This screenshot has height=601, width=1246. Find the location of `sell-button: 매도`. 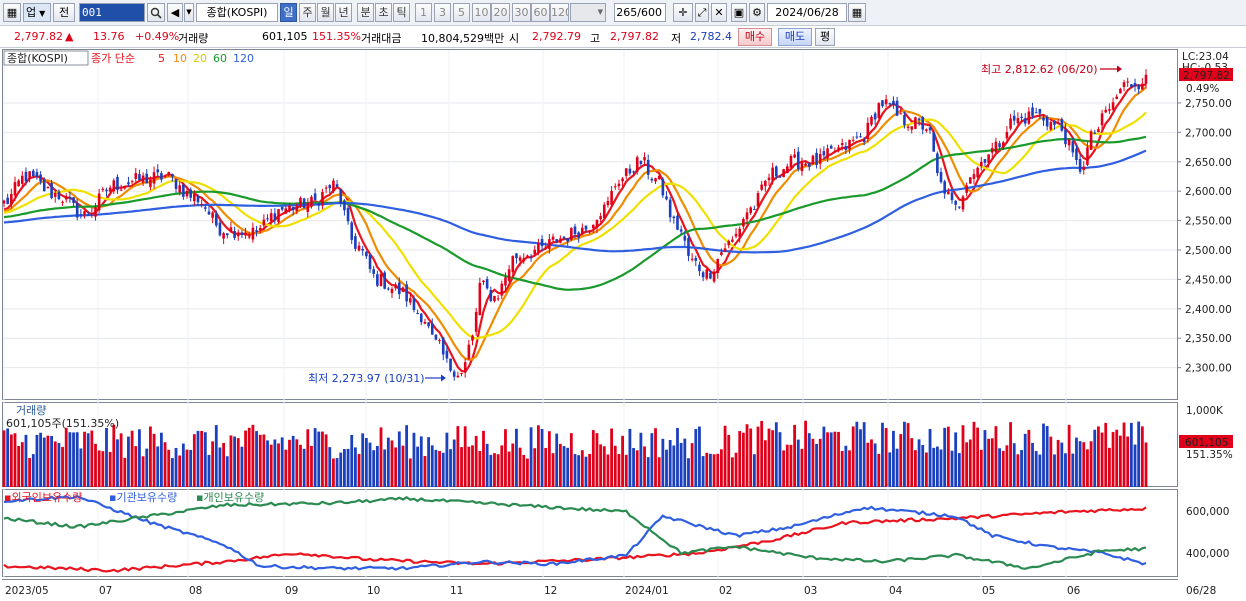

sell-button: 매도 is located at coordinates (795, 37).